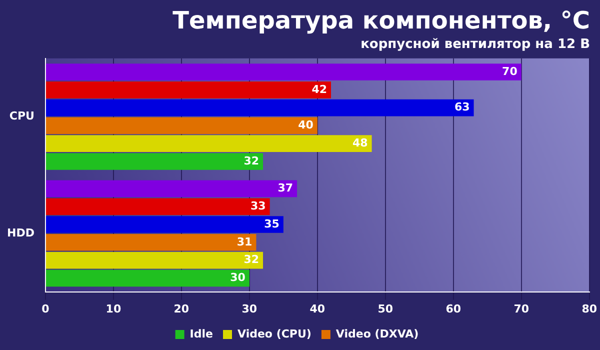 The image size is (600, 350). What do you see at coordinates (250, 309) in the screenshot?
I see `x-tick-label: 30` at bounding box center [250, 309].